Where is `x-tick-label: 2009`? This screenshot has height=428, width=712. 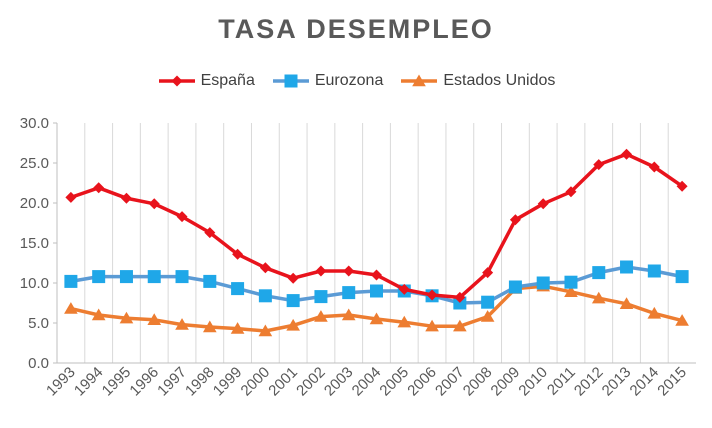 x-tick-label: 2009 is located at coordinates (506, 382).